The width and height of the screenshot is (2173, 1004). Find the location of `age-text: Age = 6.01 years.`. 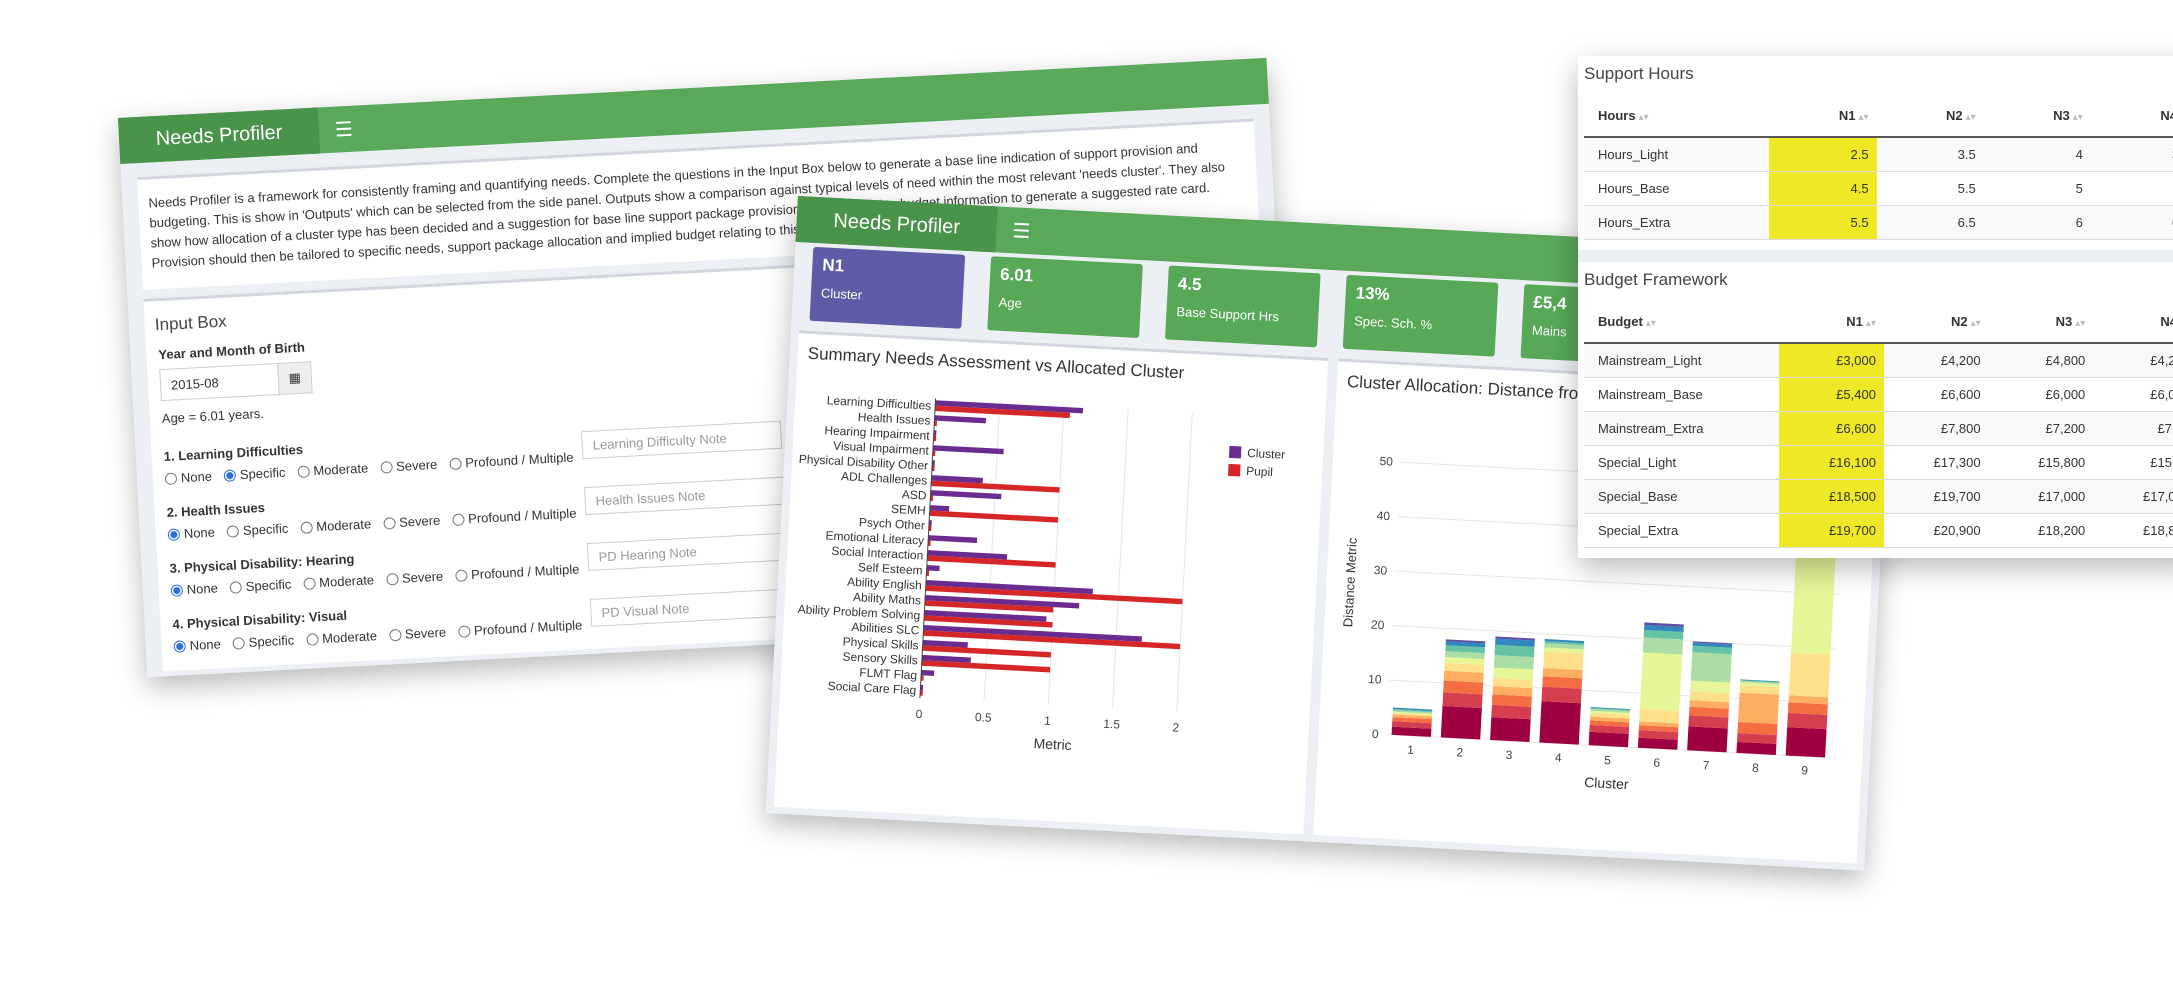

age-text: Age = 6.01 years. is located at coordinates (213, 416).